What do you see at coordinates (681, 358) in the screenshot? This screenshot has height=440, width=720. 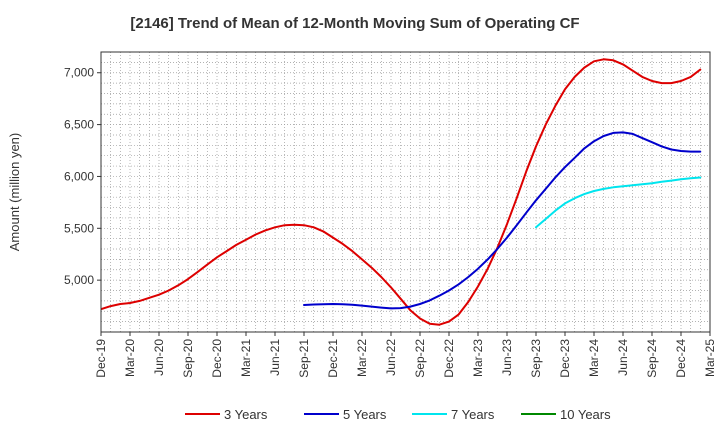 I see `x-tick-label: Dec-24` at bounding box center [681, 358].